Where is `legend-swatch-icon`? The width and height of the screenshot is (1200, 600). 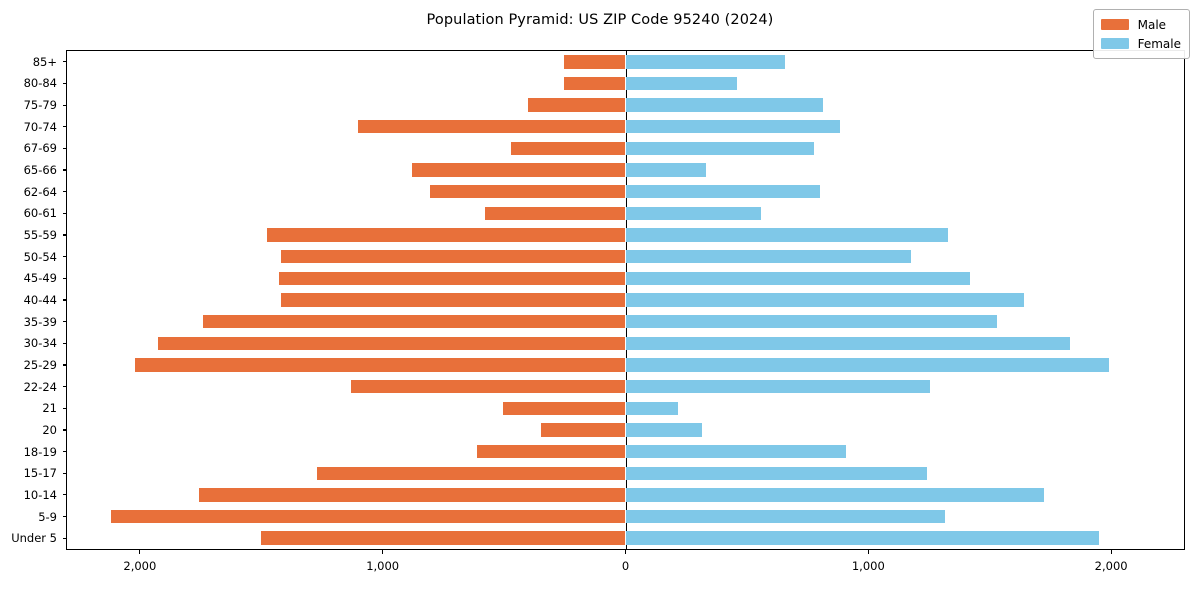 legend-swatch-icon is located at coordinates (1114, 43).